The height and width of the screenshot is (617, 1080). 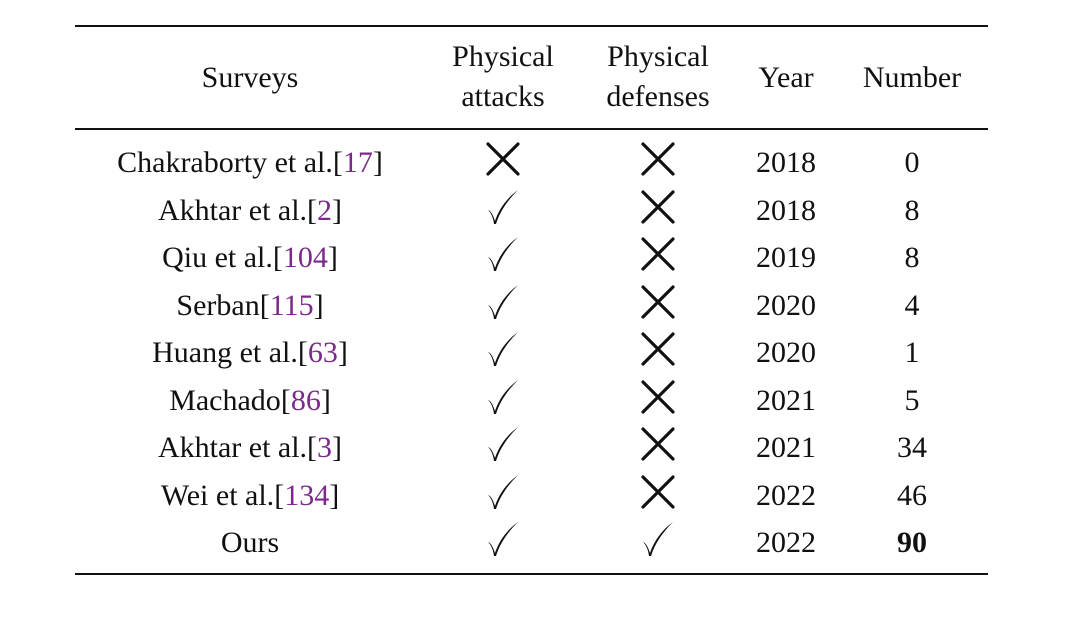 I want to click on header-physical-defenses-line2: defenses, so click(x=658, y=96).